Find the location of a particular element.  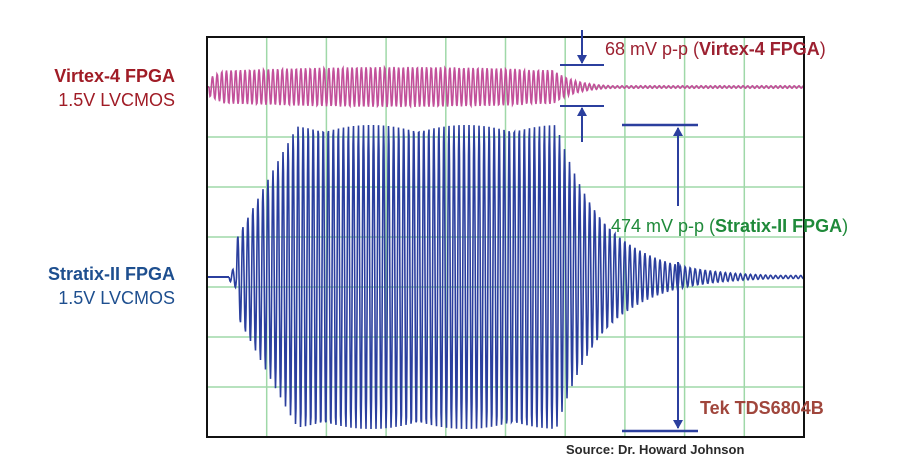

stratix-amplitude-device: Stratix-II FPGA is located at coordinates (779, 226).